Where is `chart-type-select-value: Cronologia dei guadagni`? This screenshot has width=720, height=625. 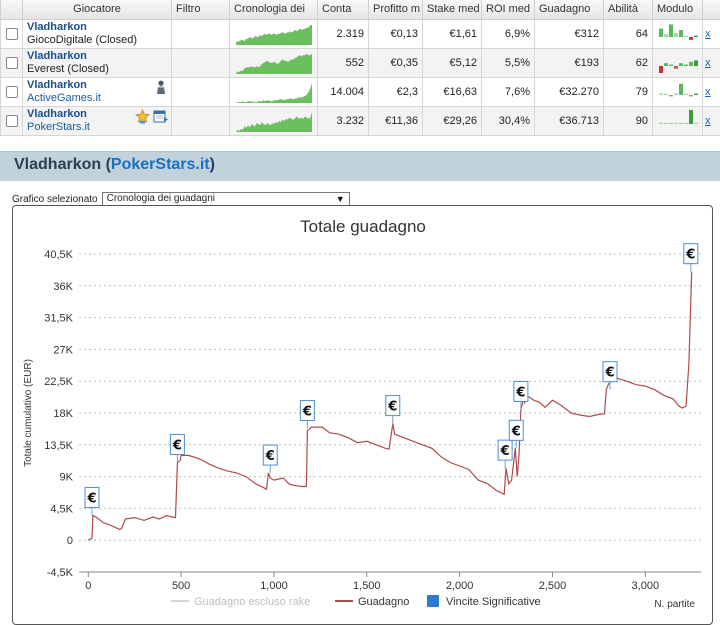
chart-type-select-value: Cronologia dei guadagni is located at coordinates (161, 199).